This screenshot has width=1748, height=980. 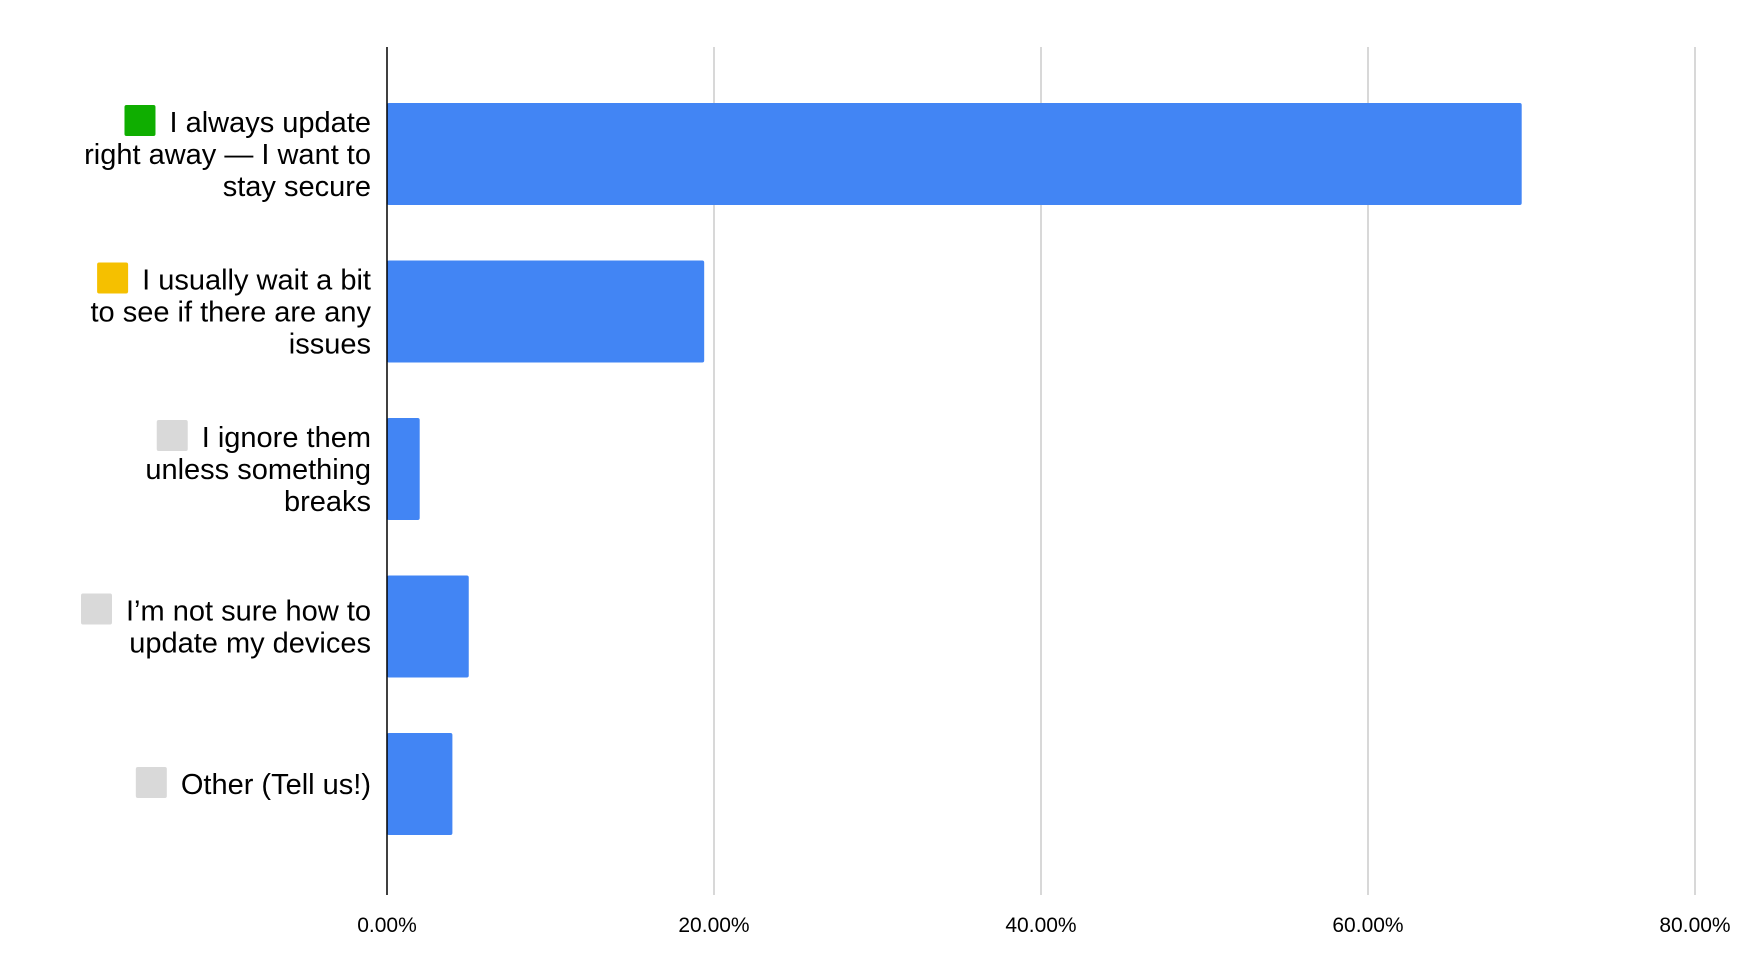 I want to click on category-label-line: Other (Tell us!), so click(x=276, y=785).